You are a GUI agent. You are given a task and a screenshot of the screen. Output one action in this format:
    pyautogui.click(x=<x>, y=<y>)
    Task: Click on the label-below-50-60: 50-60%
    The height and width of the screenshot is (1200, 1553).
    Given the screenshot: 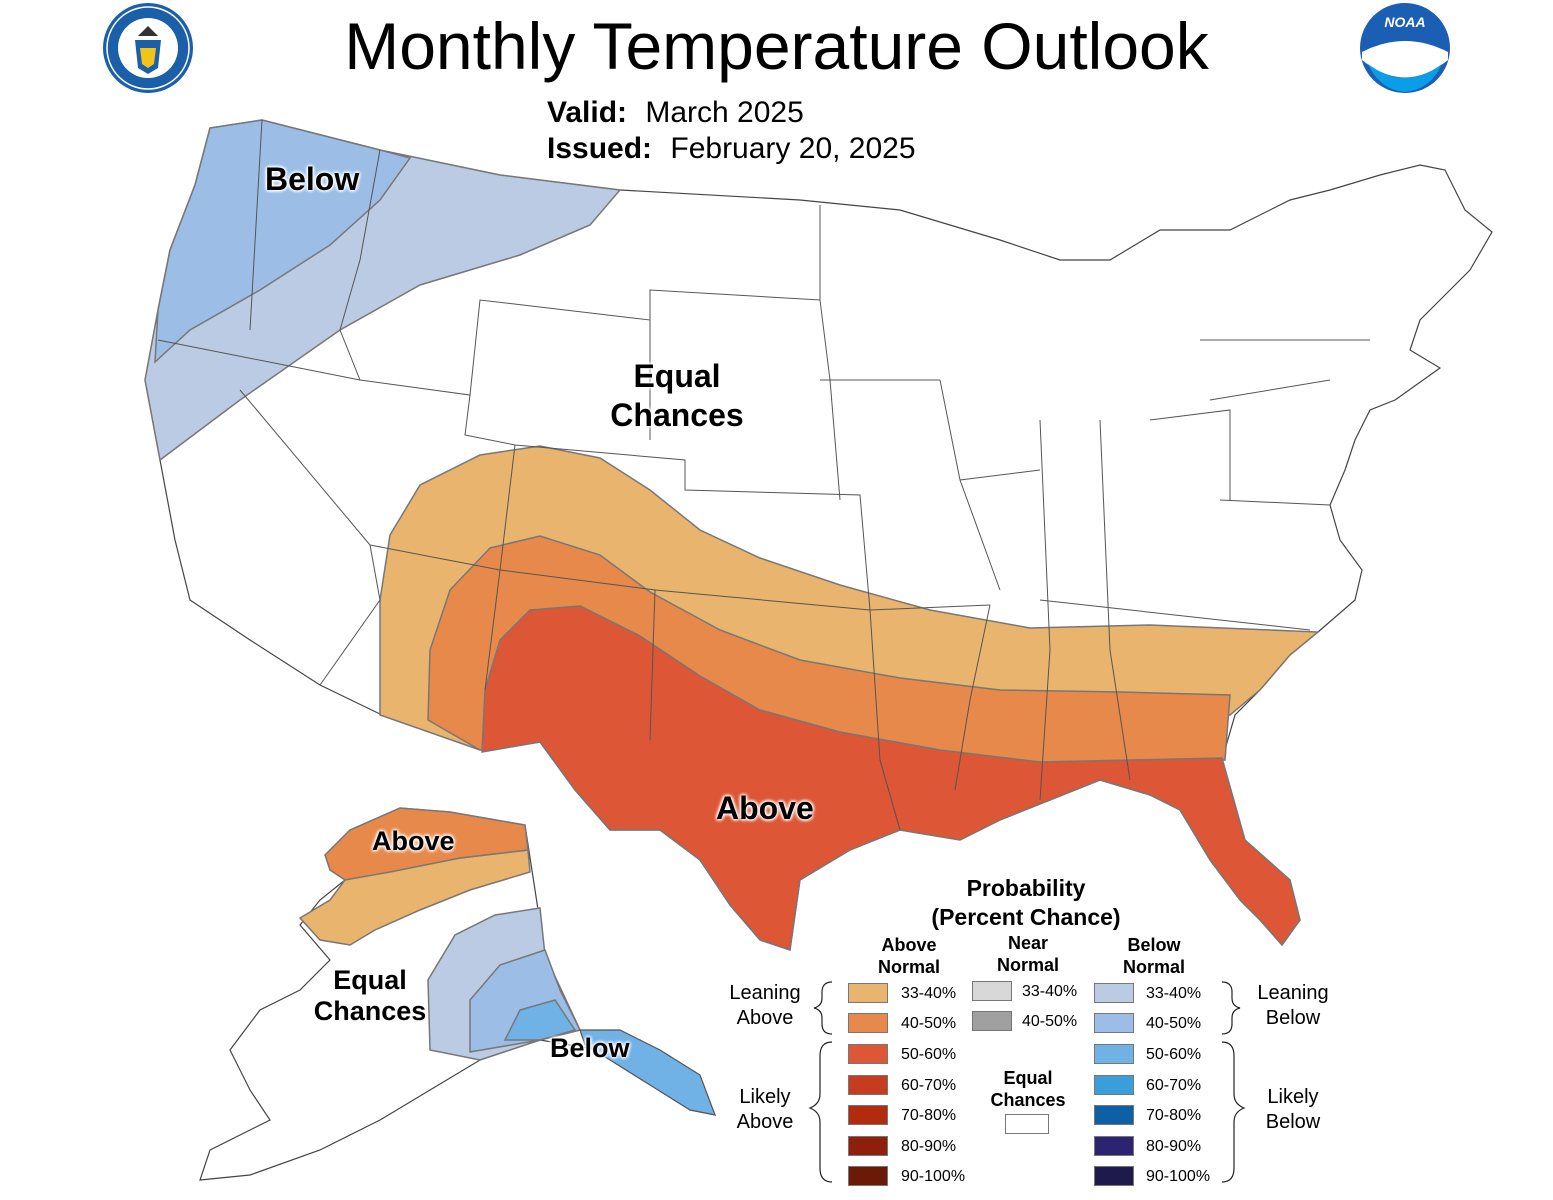 What is the action you would take?
    pyautogui.click(x=1174, y=1054)
    